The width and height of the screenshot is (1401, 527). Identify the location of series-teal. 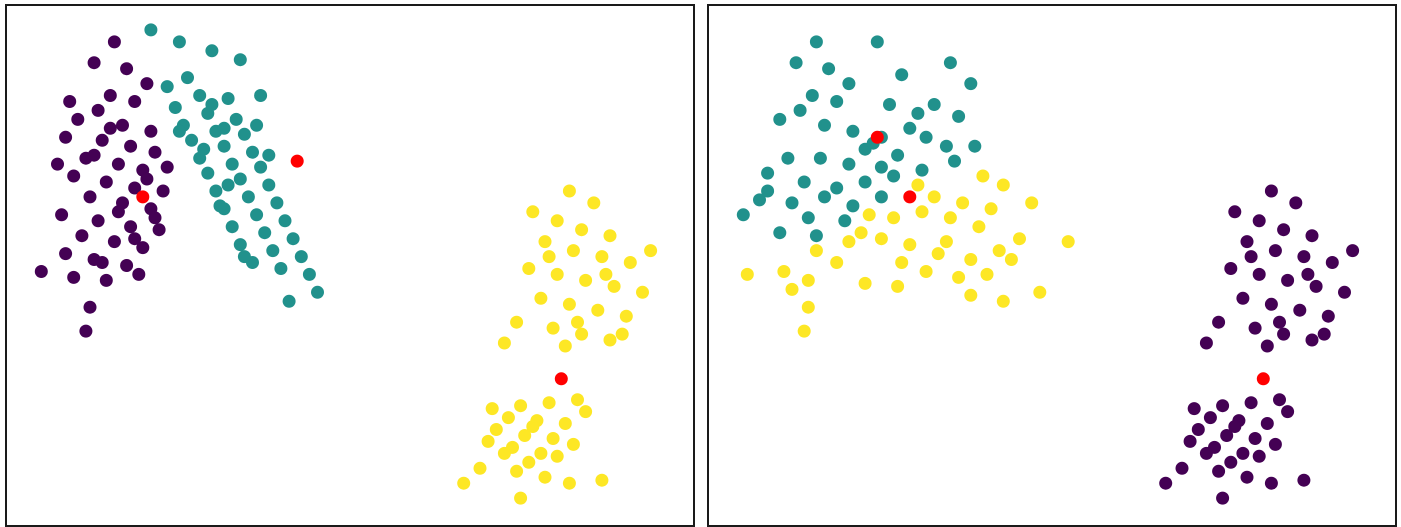
(859, 139).